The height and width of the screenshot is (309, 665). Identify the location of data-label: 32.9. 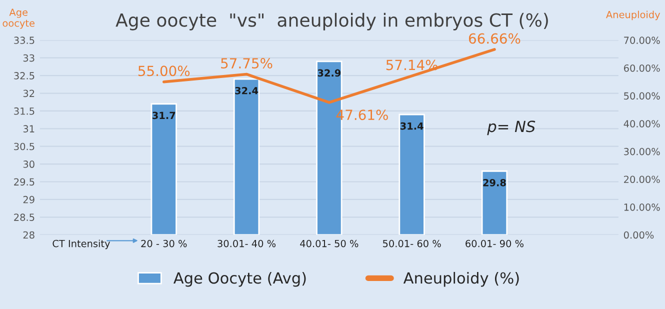
(329, 73).